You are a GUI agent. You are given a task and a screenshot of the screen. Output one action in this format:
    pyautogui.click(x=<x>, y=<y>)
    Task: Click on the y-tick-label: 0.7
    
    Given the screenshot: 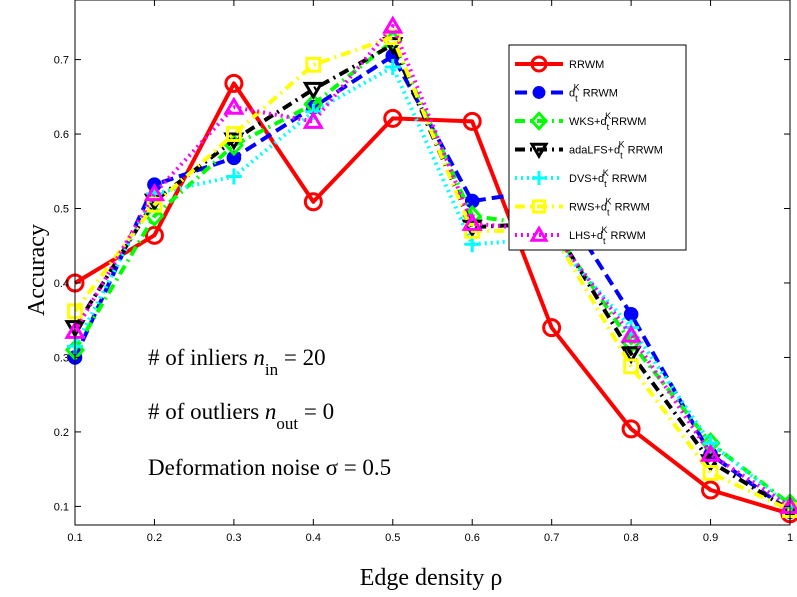 What is the action you would take?
    pyautogui.click(x=61, y=61)
    